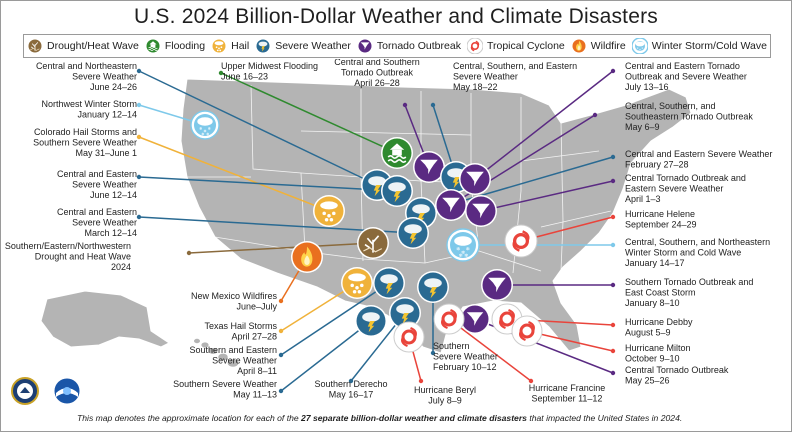 Image resolution: width=792 pixels, height=432 pixels. Describe the element at coordinates (661, 225) in the screenshot. I see `event-label-line: September 24–29` at that location.